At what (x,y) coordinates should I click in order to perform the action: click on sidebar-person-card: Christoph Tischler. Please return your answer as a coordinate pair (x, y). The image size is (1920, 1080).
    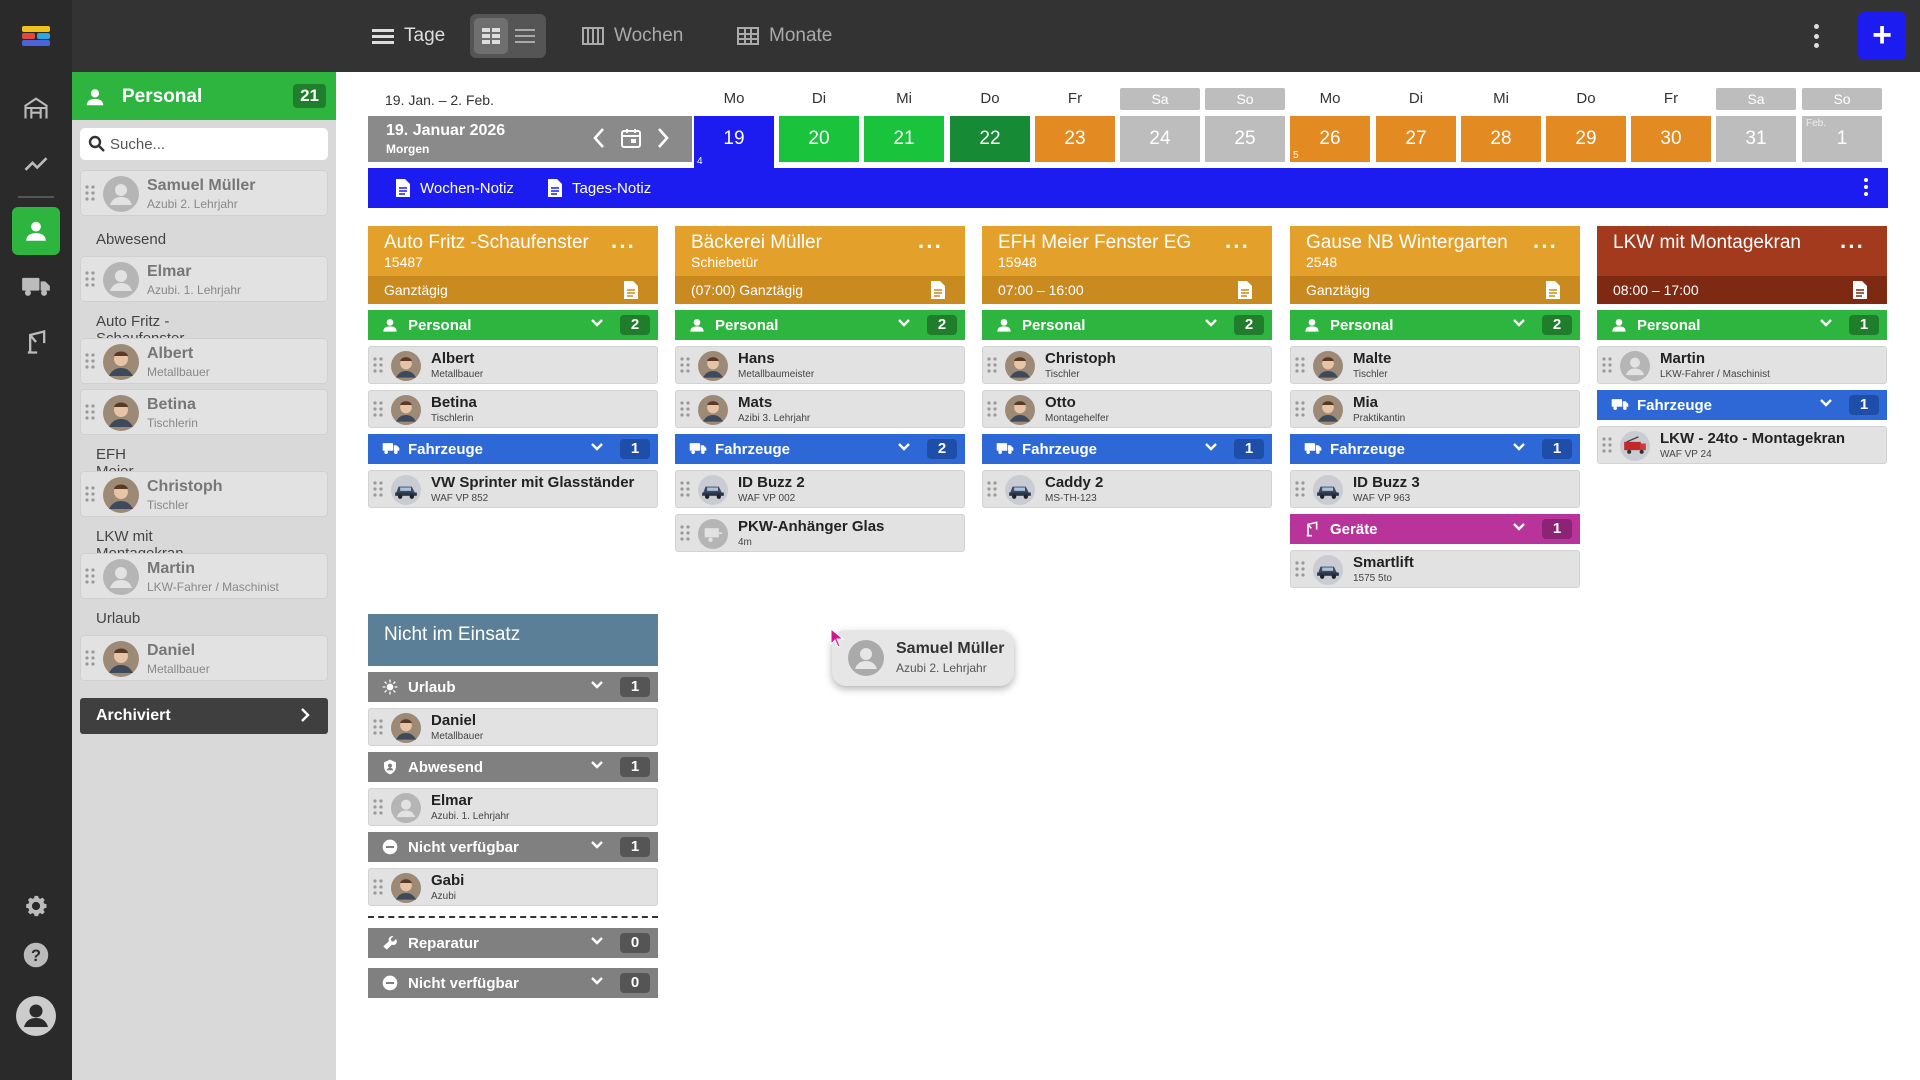
    Looking at the image, I should click on (204, 494).